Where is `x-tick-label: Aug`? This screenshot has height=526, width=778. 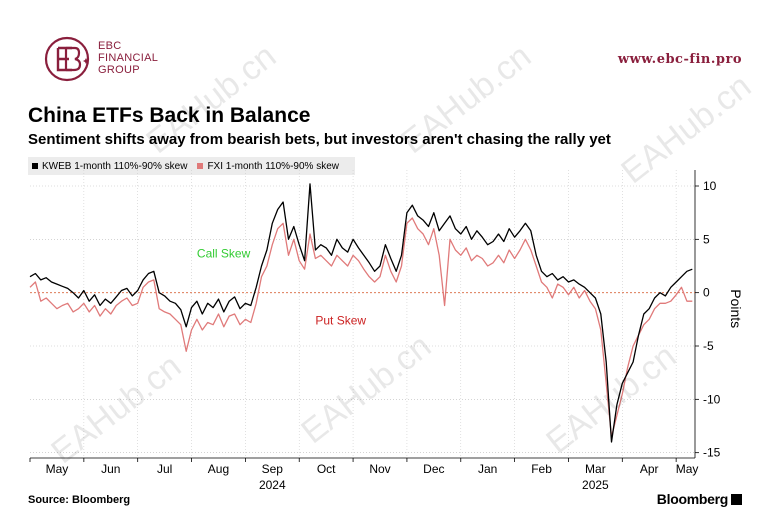
x-tick-label: Aug is located at coordinates (218, 469).